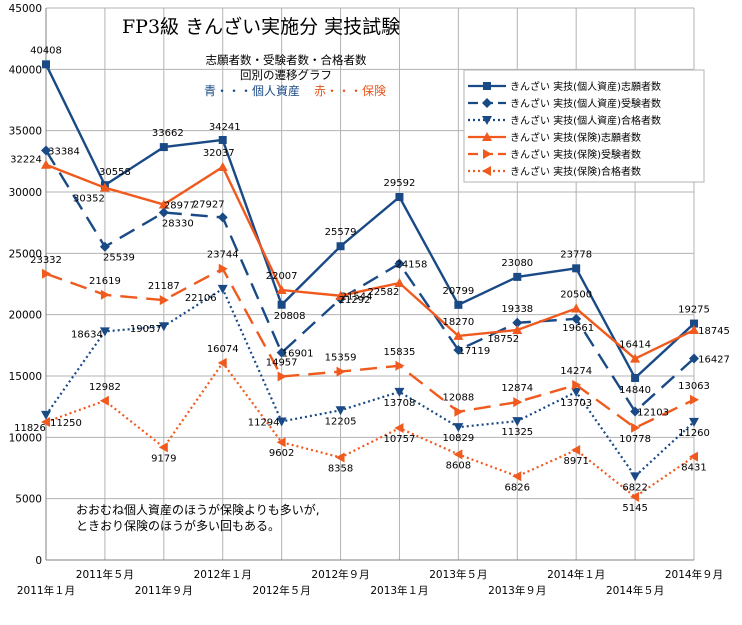 The image size is (742, 625). I want to click on data-label: 15359, so click(341, 358).